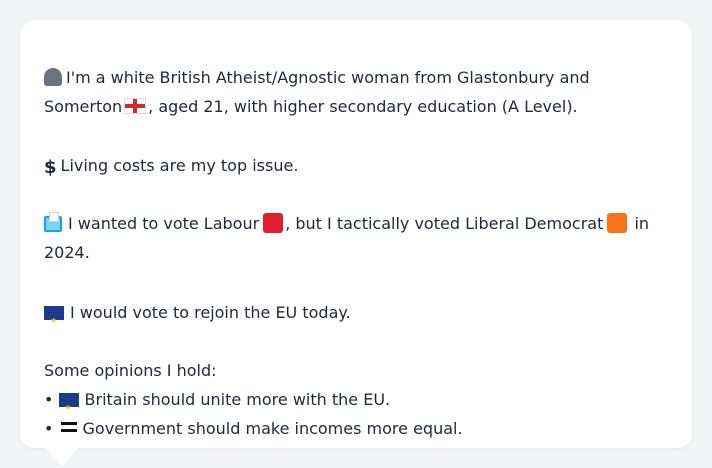 The height and width of the screenshot is (468, 712). Describe the element at coordinates (67, 252) in the screenshot. I see `vote-line-2: 2024.` at that location.